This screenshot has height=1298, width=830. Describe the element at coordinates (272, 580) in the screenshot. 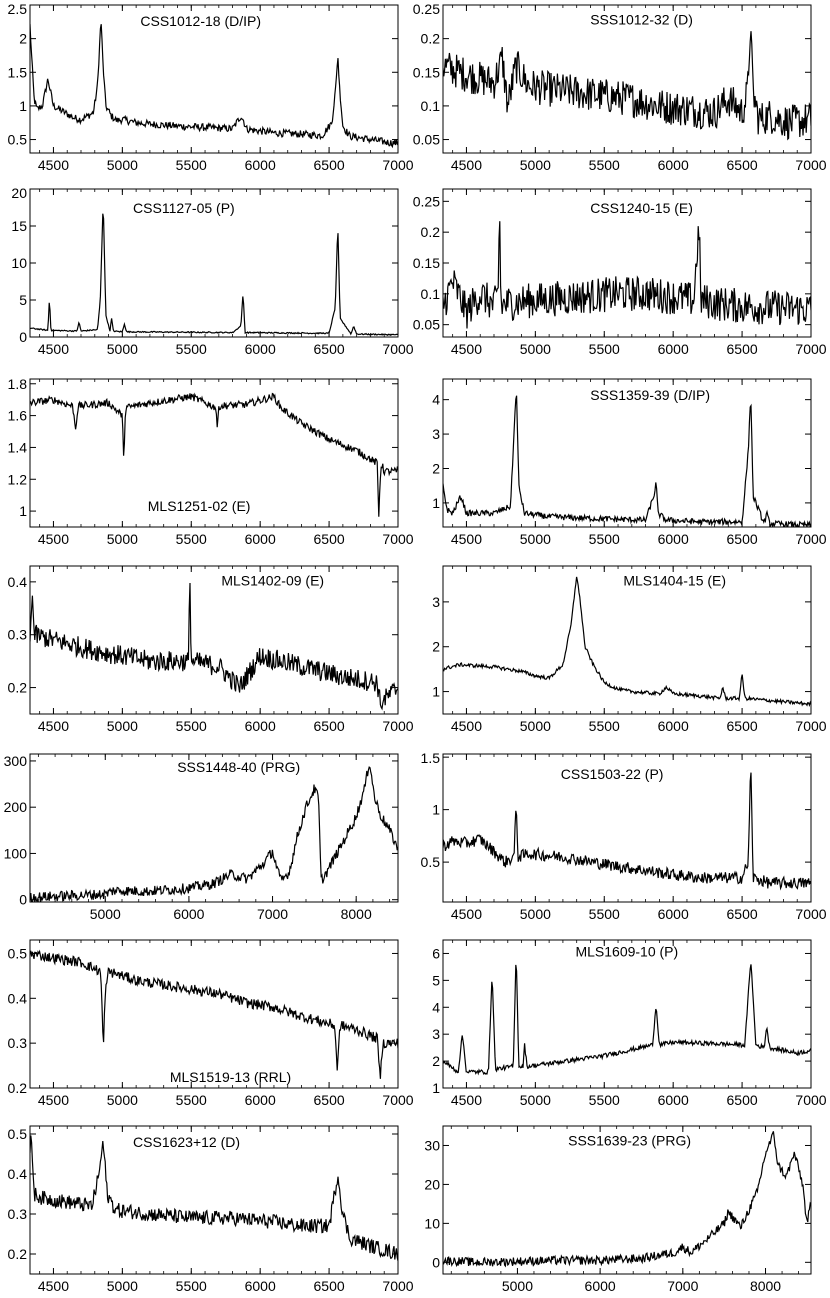

I see `chart-title: MLS1402-09 (E)` at that location.